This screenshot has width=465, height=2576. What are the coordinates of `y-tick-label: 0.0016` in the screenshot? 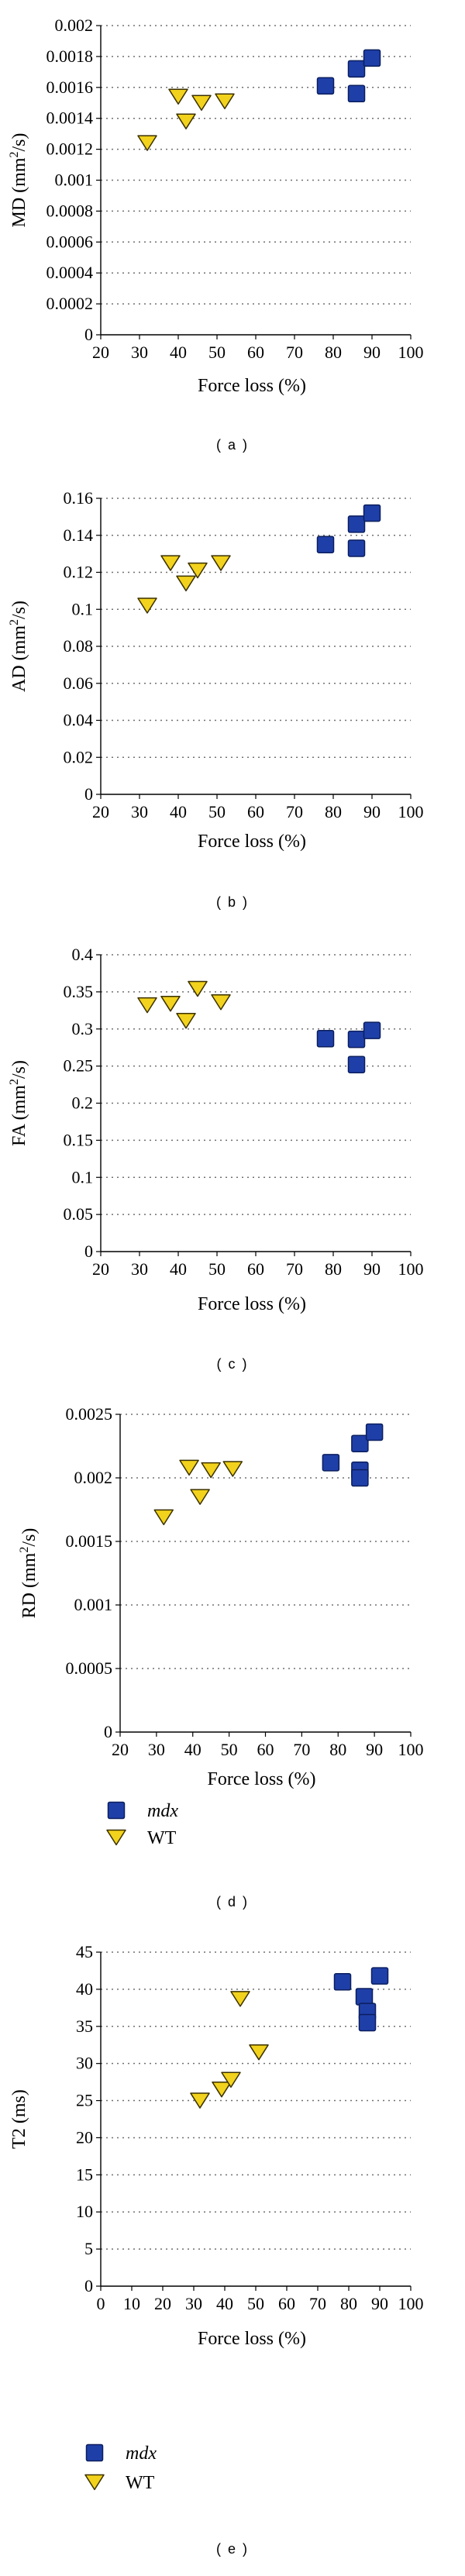 It's located at (70, 87).